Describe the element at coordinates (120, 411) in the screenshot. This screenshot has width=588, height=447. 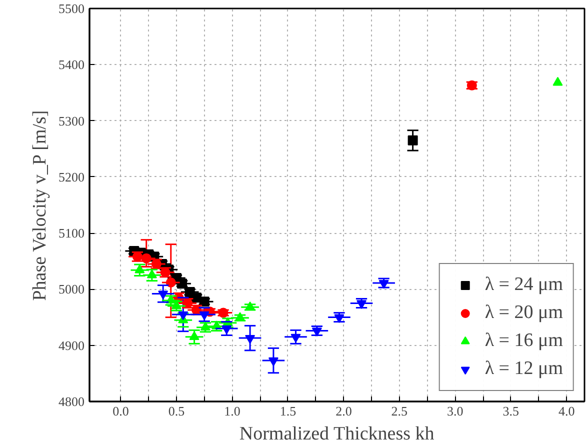
I see `x-tick-label: 0.0` at that location.